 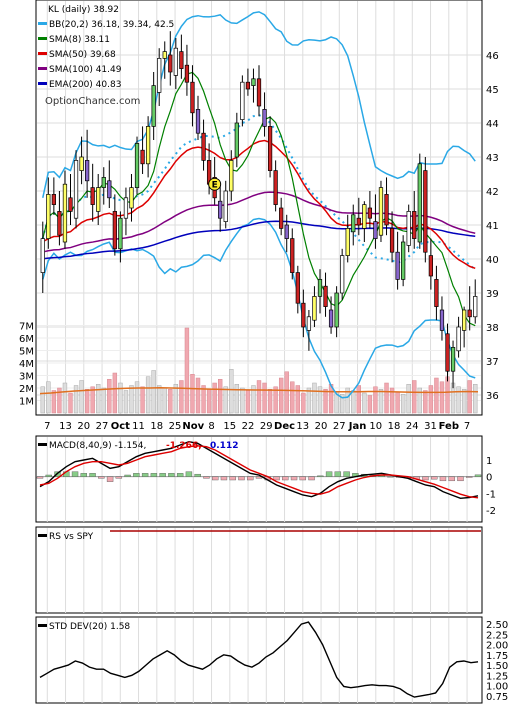 What do you see at coordinates (497, 656) in the screenshot?
I see `stddev-tick-label: 1.75` at bounding box center [497, 656].